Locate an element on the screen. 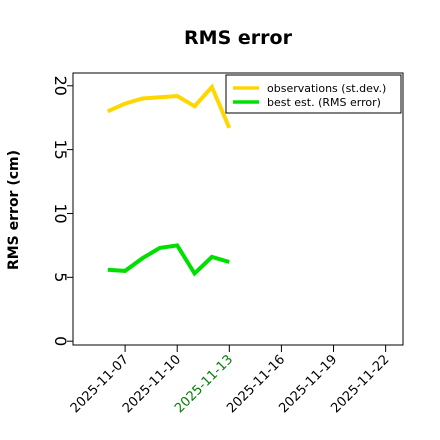 The width and height of the screenshot is (440, 440). y-tick-label: 0 is located at coordinates (60, 341).